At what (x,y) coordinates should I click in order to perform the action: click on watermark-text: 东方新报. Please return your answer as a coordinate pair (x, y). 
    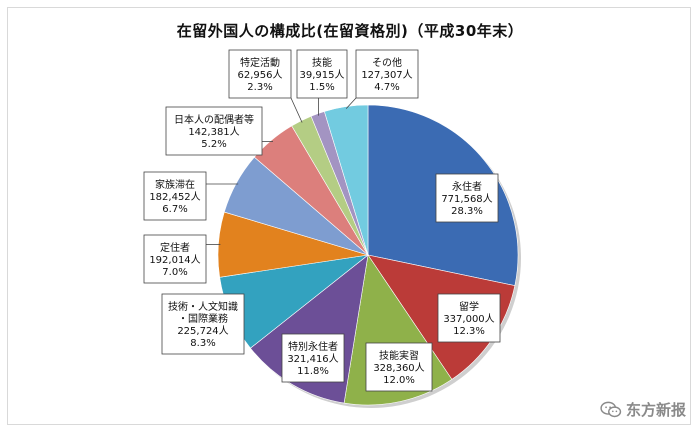
    Looking at the image, I should click on (655, 410).